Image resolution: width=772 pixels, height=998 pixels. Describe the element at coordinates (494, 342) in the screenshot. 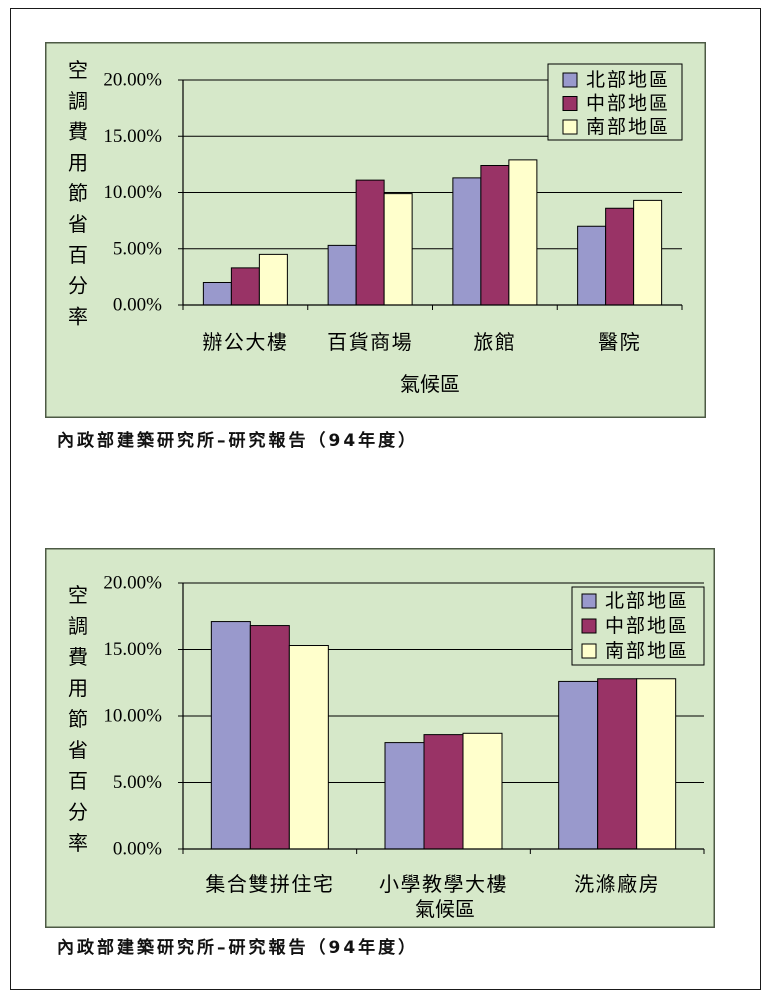

I see `x-category-label: 旅館` at that location.